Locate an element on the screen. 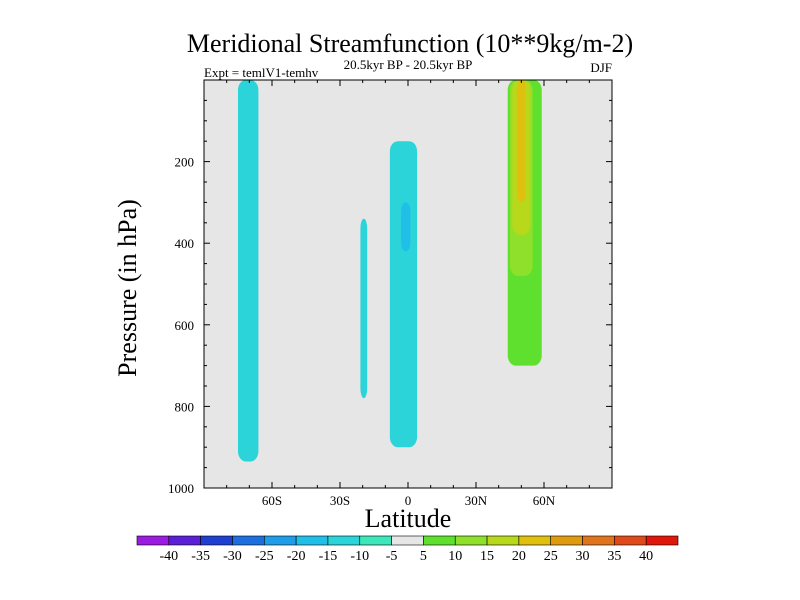  colorbar-label: -15 is located at coordinates (328, 556).